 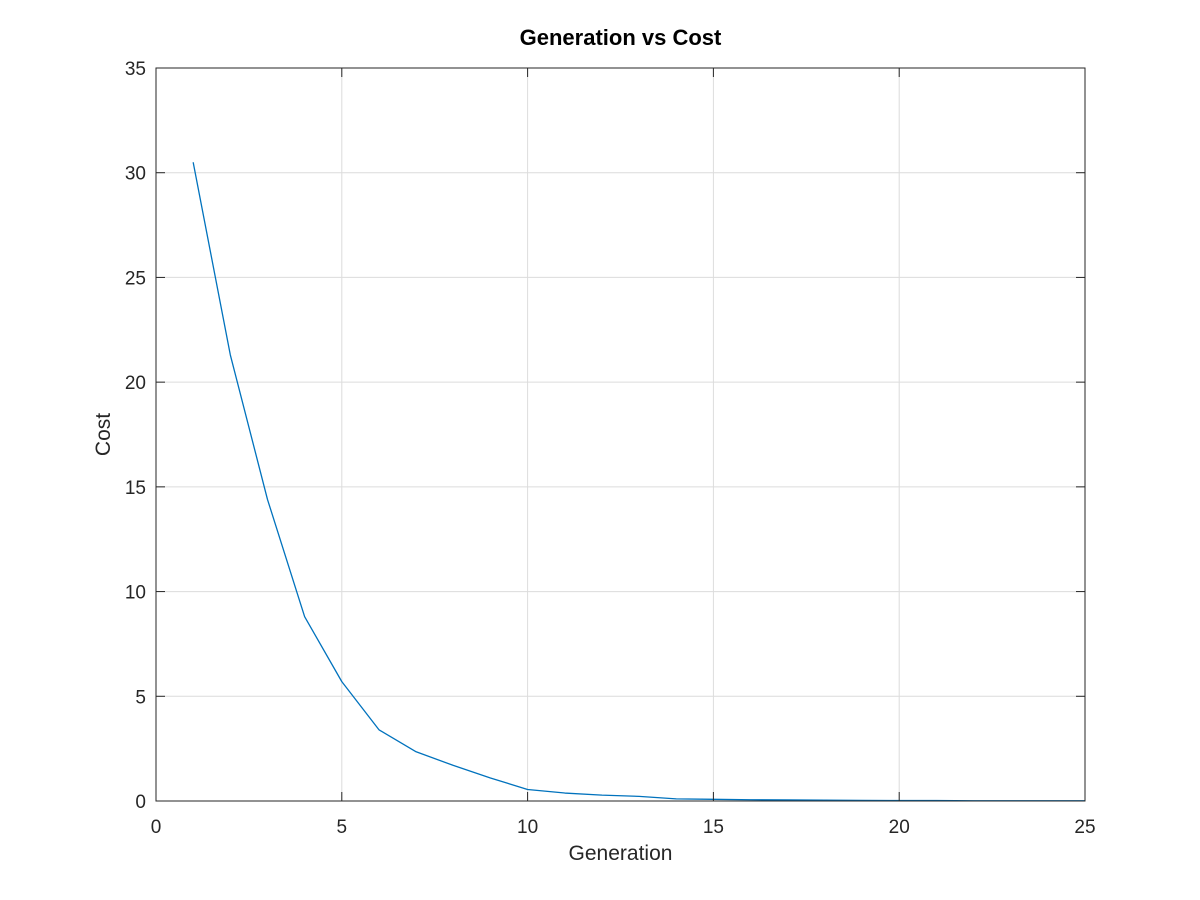 What do you see at coordinates (527, 827) in the screenshot?
I see `x-tick-label: 10` at bounding box center [527, 827].